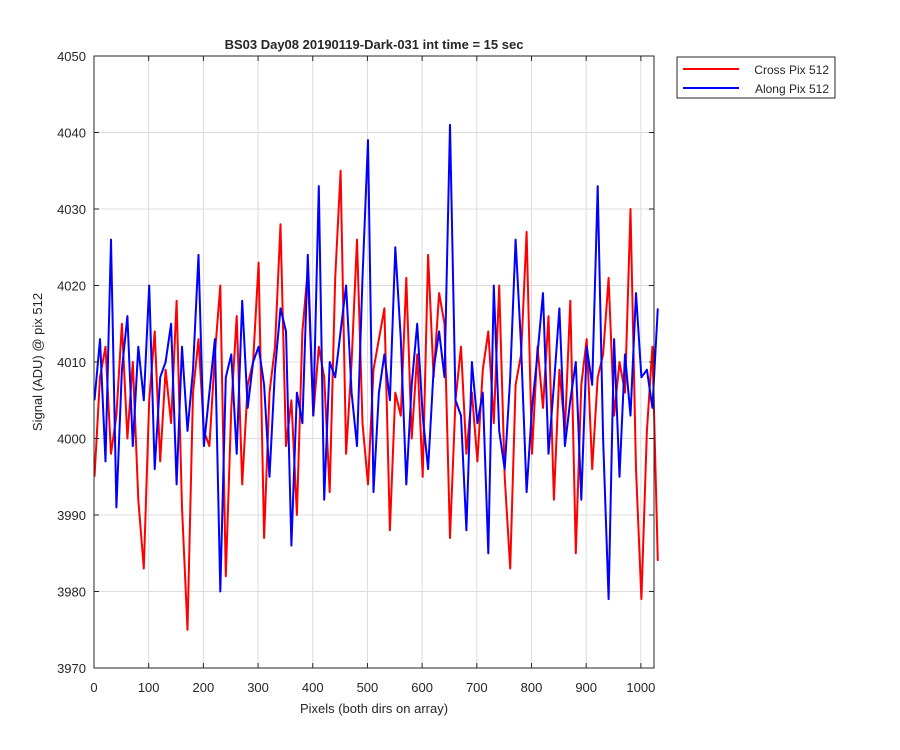  What do you see at coordinates (374, 708) in the screenshot?
I see `x-axis-label: Pixels (both dirs on array)` at bounding box center [374, 708].